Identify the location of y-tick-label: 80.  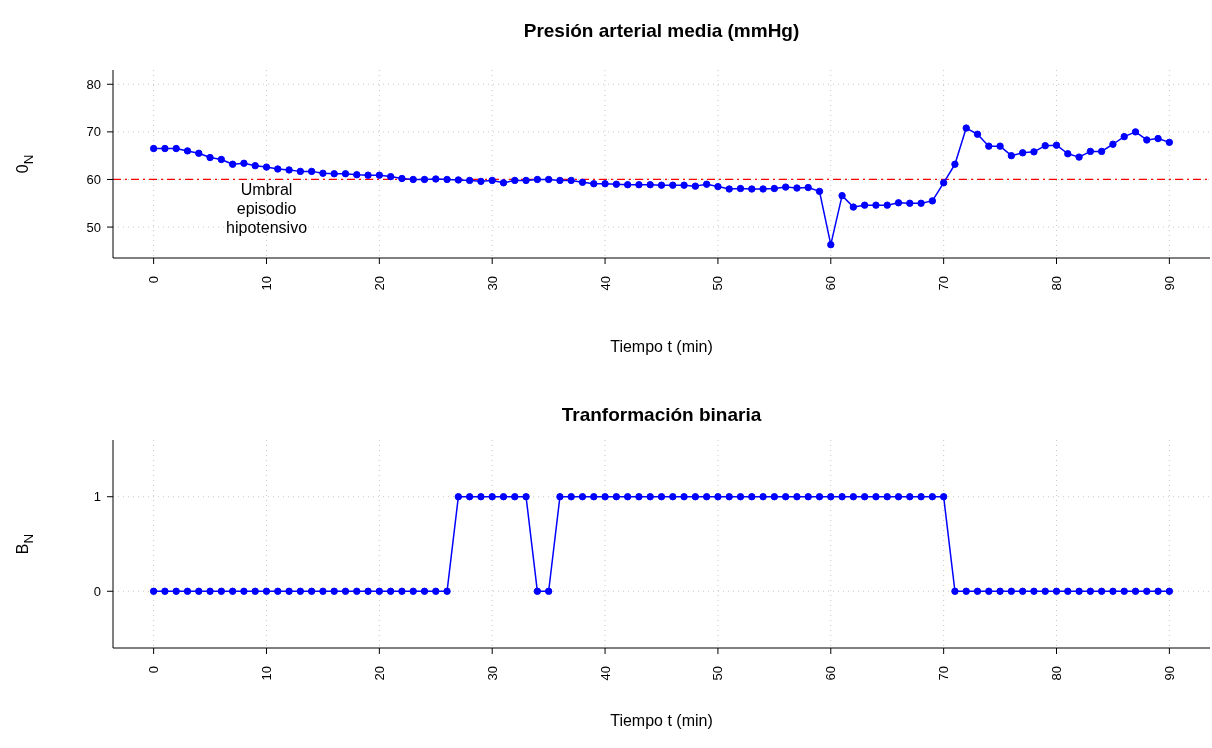
(93, 84).